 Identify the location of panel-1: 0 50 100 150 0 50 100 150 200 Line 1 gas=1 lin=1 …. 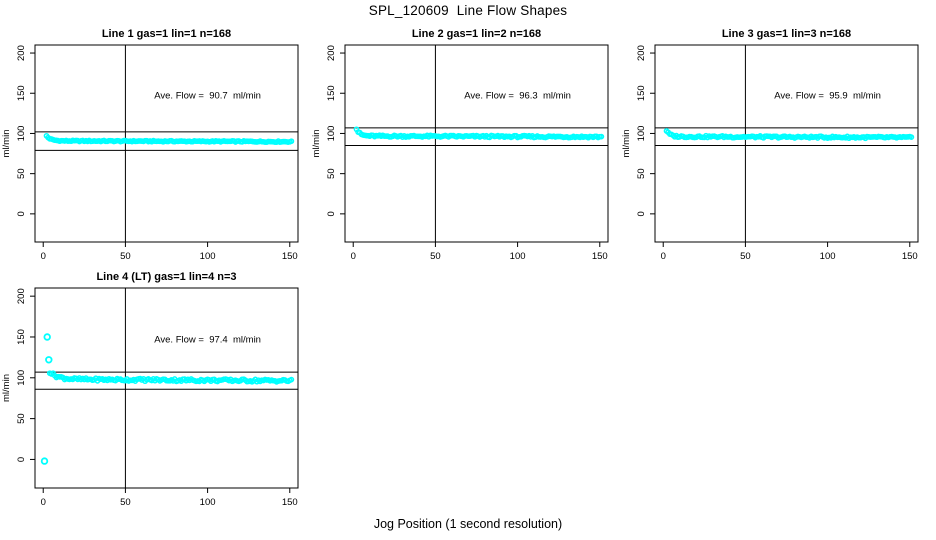
(150, 145).